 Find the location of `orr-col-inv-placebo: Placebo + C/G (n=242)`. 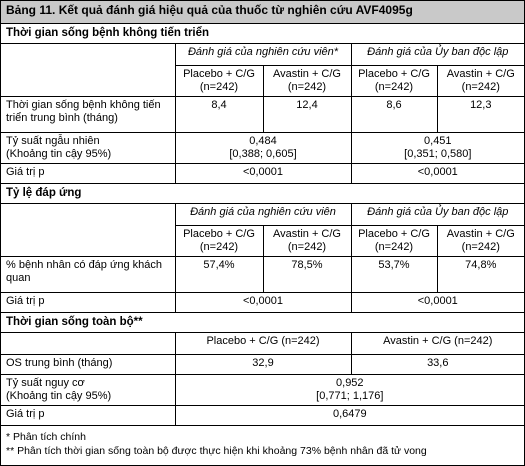

orr-col-inv-placebo: Placebo + C/G (n=242) is located at coordinates (219, 240).